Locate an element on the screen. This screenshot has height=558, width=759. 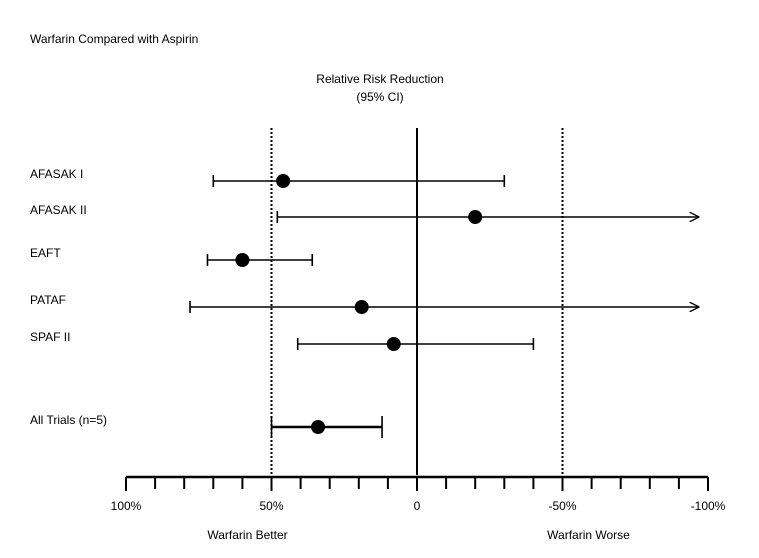
x-tick-label: 0 is located at coordinates (417, 506).